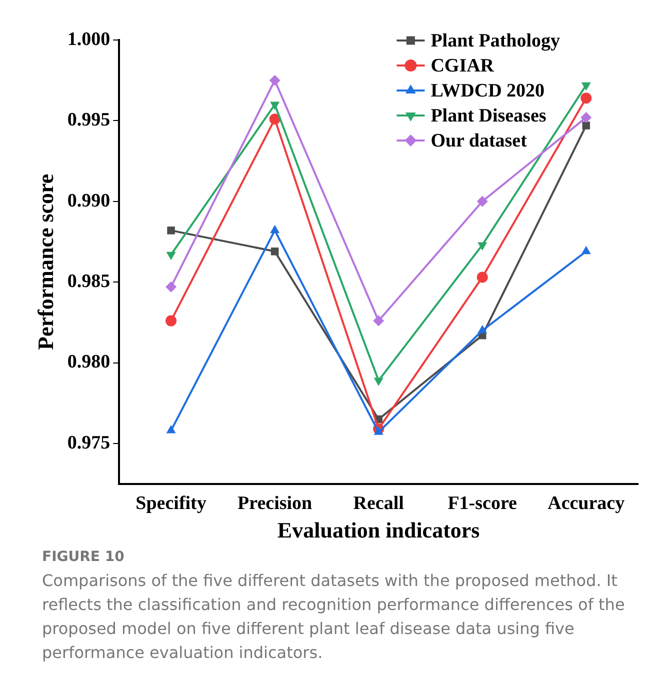  Describe the element at coordinates (45, 262) in the screenshot. I see `y-axis-title: Performance score` at that location.